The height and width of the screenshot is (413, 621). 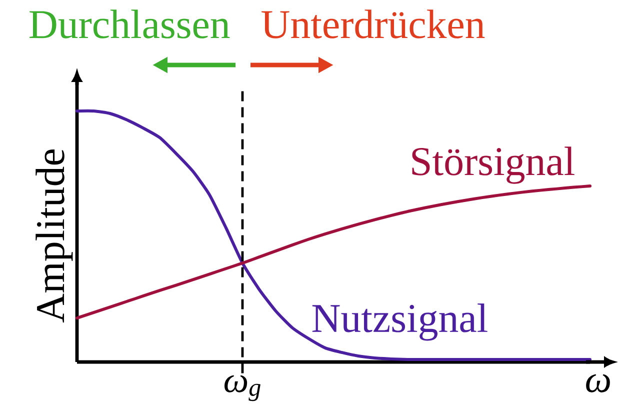 I want to click on y-axis-title: Amplitude, so click(x=54, y=236).